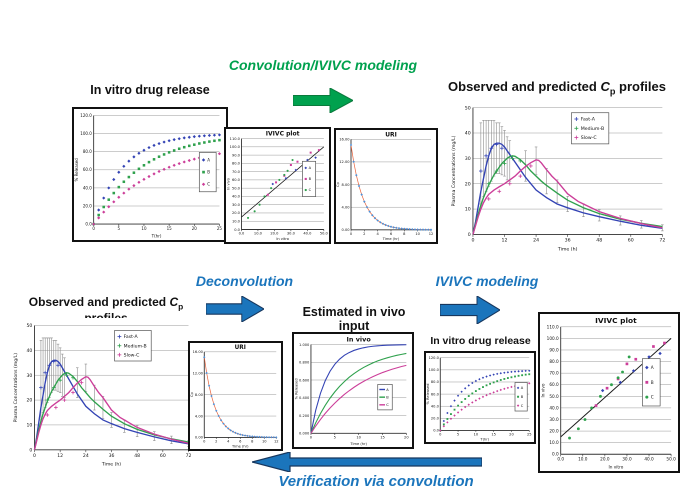  Describe the element at coordinates (376, 481) in the screenshot. I see `verification-via-convolution-label: Verification via convolution` at that location.